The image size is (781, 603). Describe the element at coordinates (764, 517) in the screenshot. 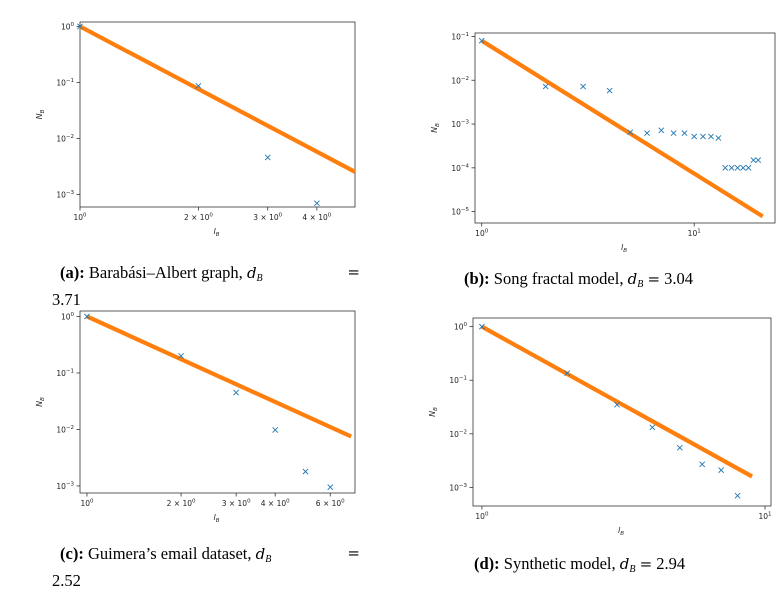

I see `x-tick-label-d-1: 10¹` at that location.